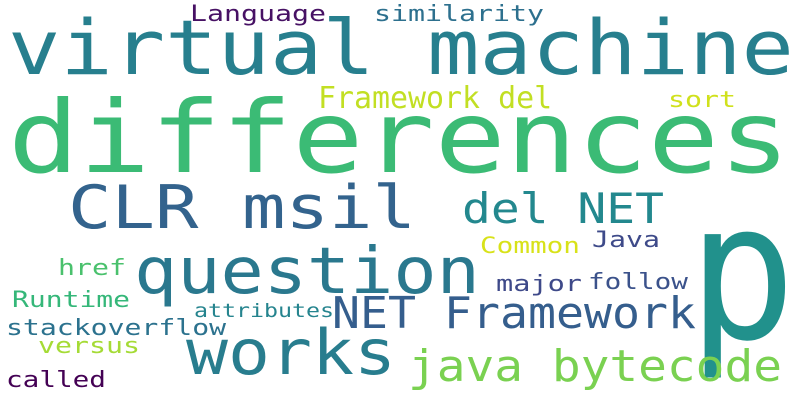  What do you see at coordinates (539, 284) in the screenshot?
I see `word-major: major` at bounding box center [539, 284].